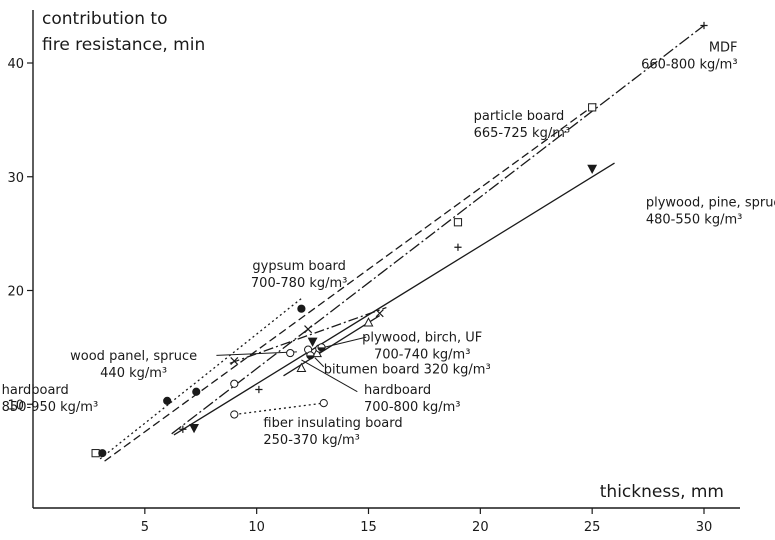 The width and height of the screenshot is (775, 540). I want to click on leader-lines, so click(291, 364).